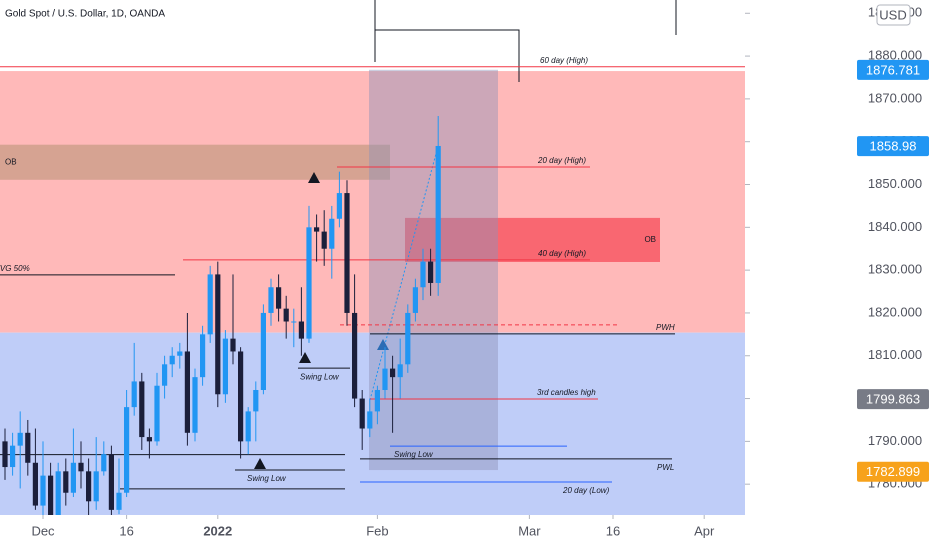  Describe the element at coordinates (665, 327) in the screenshot. I see `level-label: PWH` at that location.